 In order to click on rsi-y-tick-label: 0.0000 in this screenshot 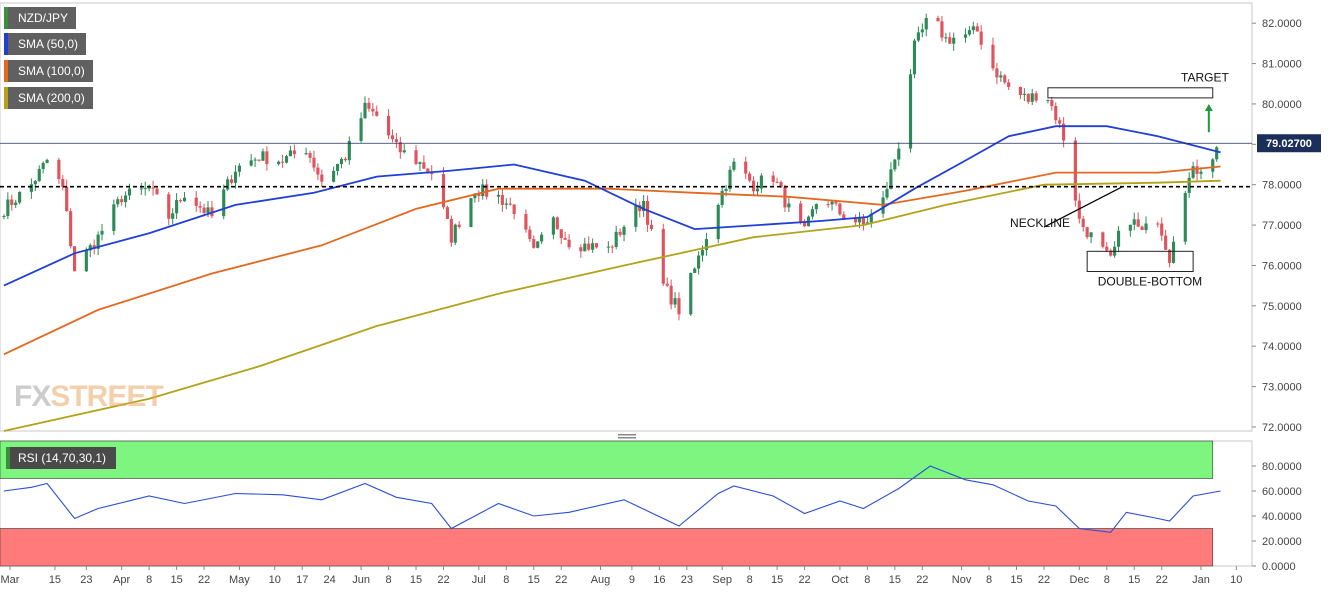, I will do `click(1279, 567)`.